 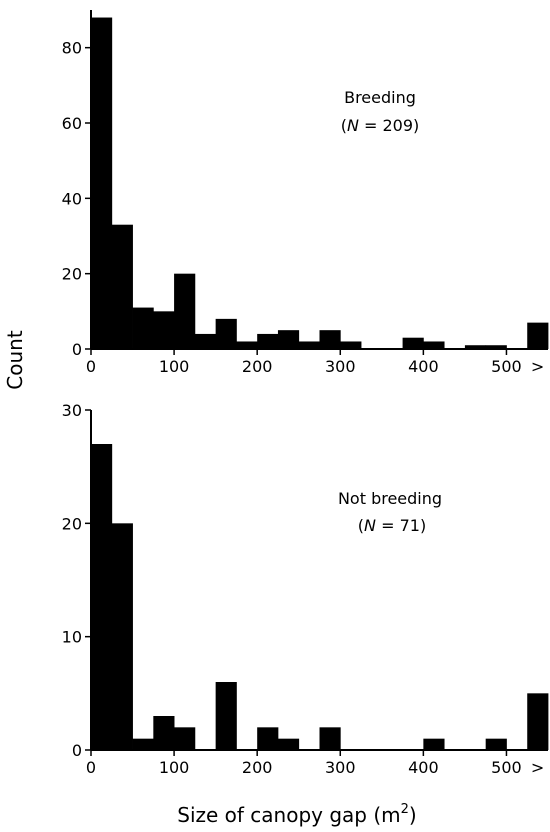 I want to click on not-breeding-y-tick-label-30: 30, so click(x=72, y=410).